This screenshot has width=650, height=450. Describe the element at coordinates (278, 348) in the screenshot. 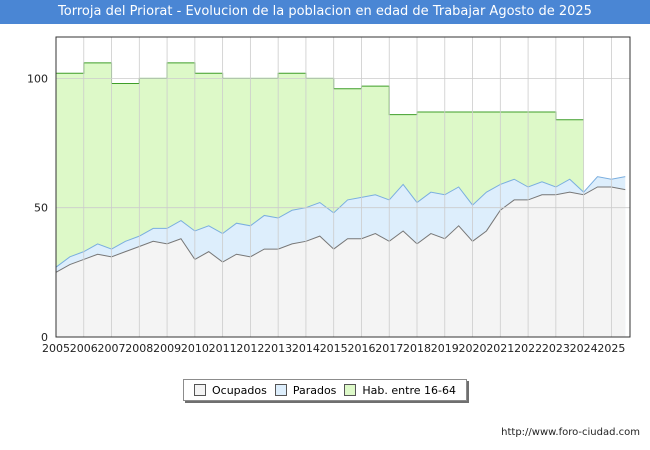

I see `x-tick-label: 2013` at that location.